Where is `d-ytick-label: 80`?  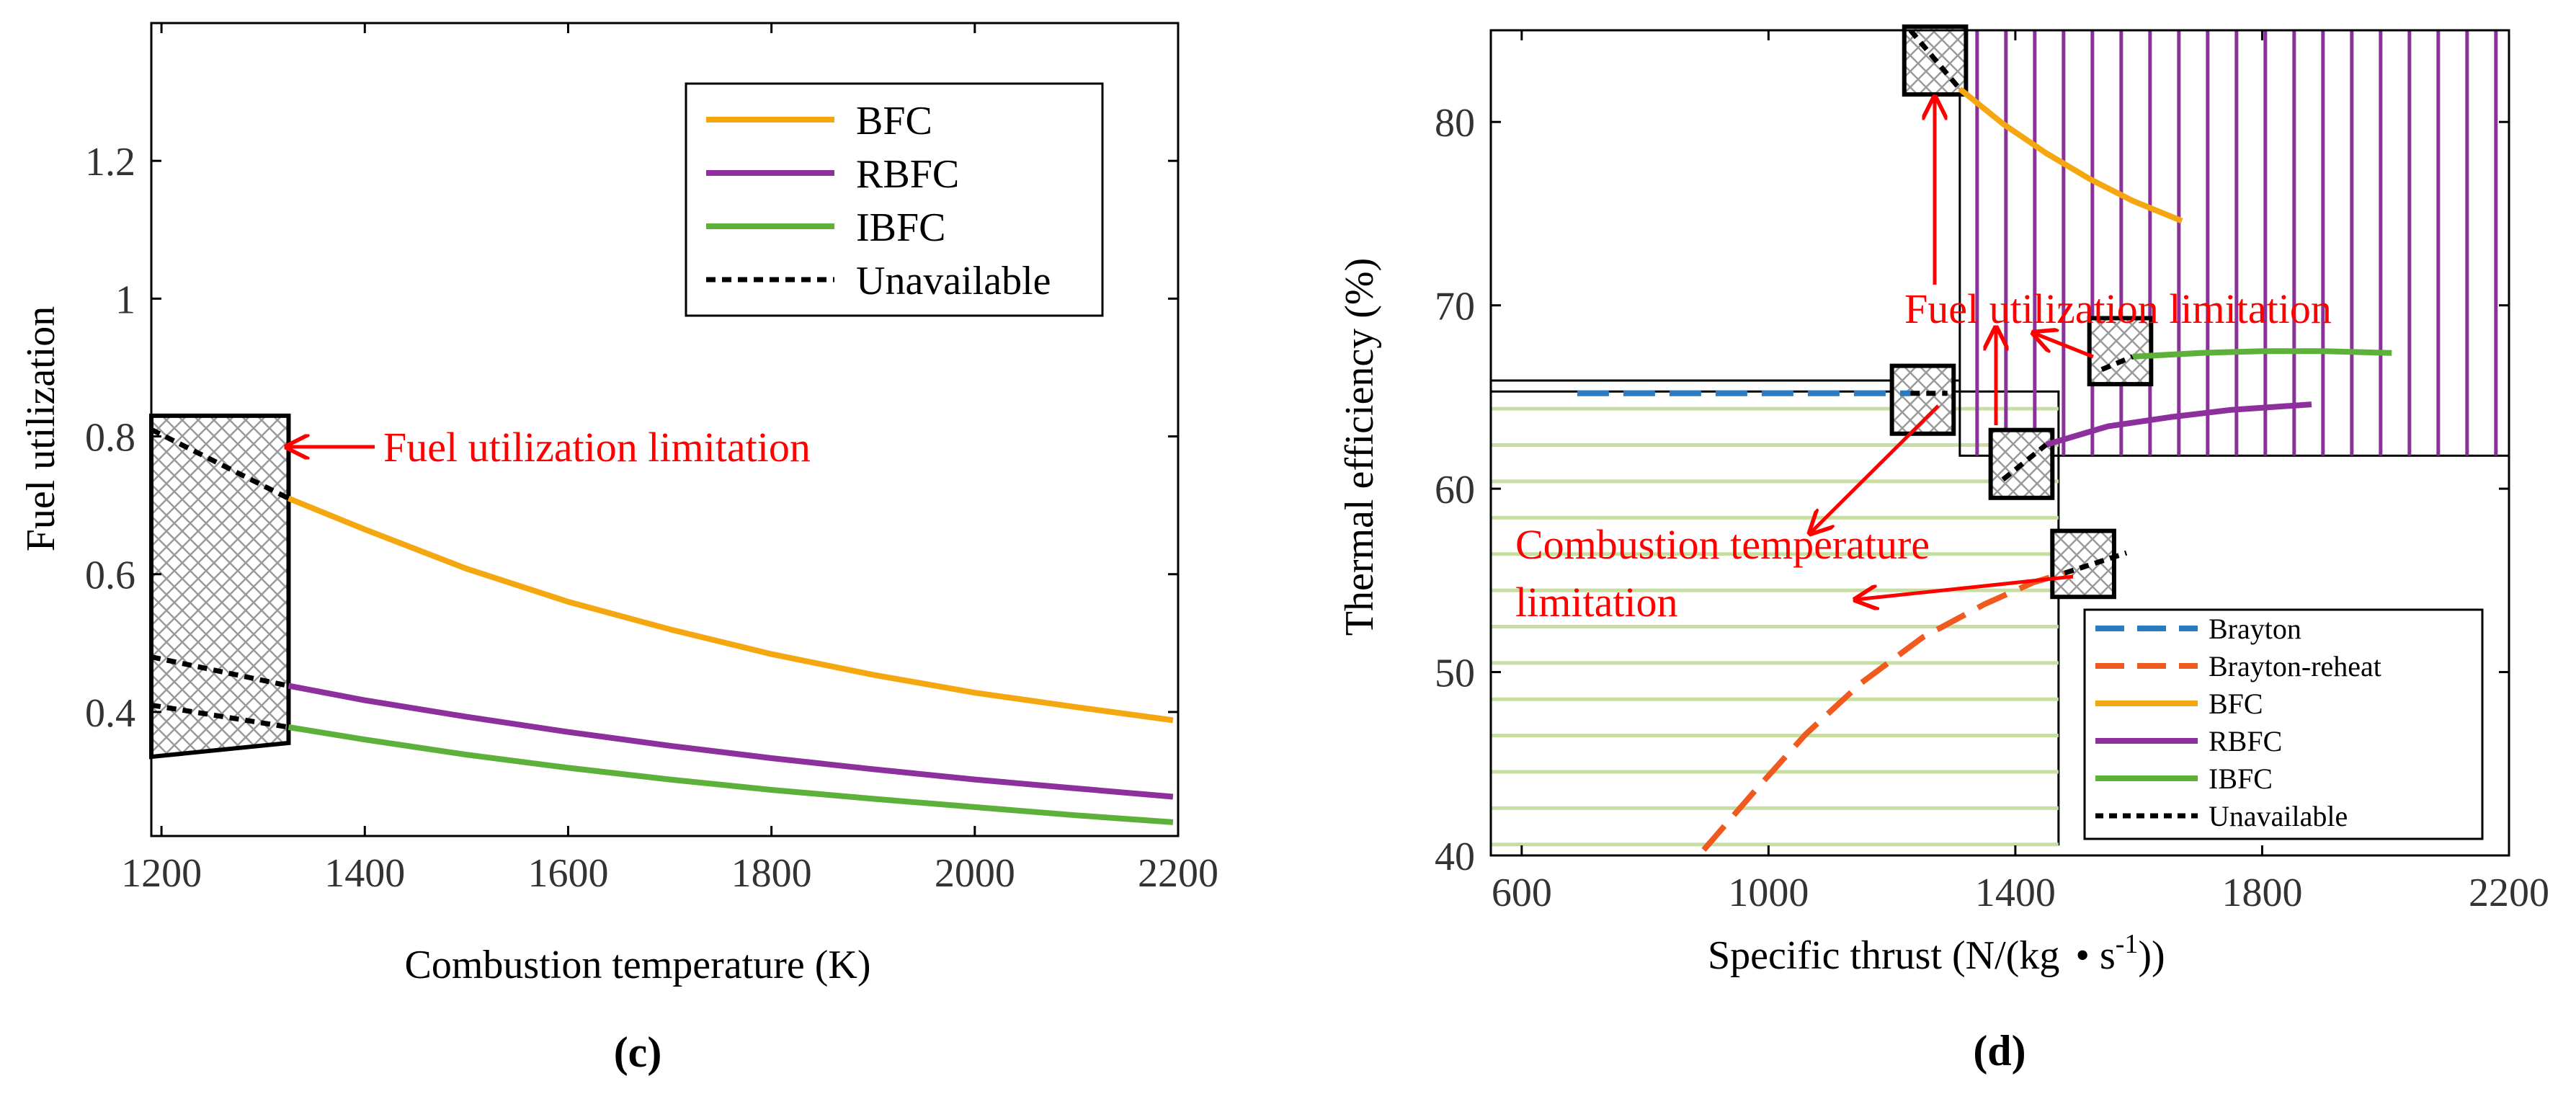
d-ytick-label: 80 is located at coordinates (1455, 123).